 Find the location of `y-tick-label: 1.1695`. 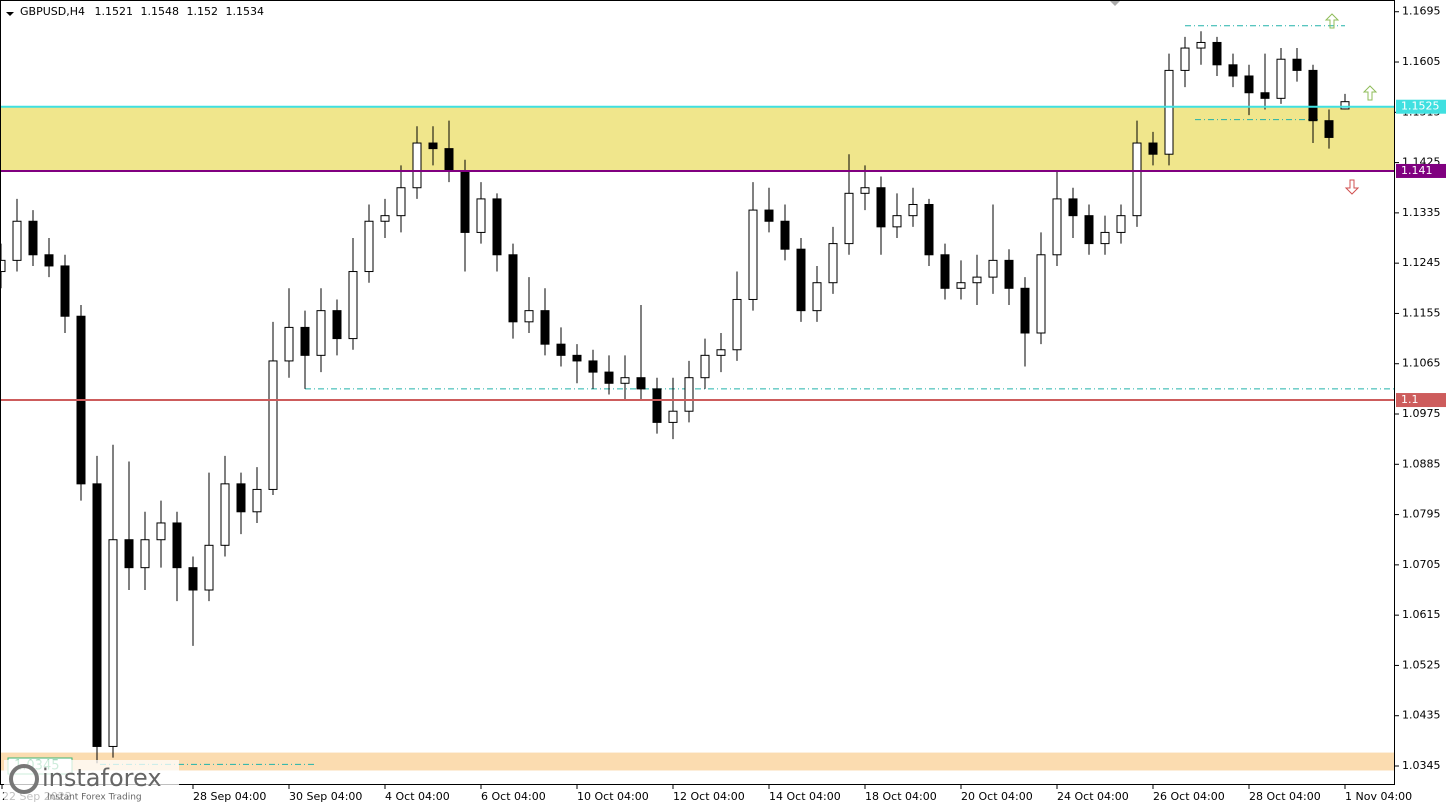

y-tick-label: 1.1695 is located at coordinates (1421, 11).